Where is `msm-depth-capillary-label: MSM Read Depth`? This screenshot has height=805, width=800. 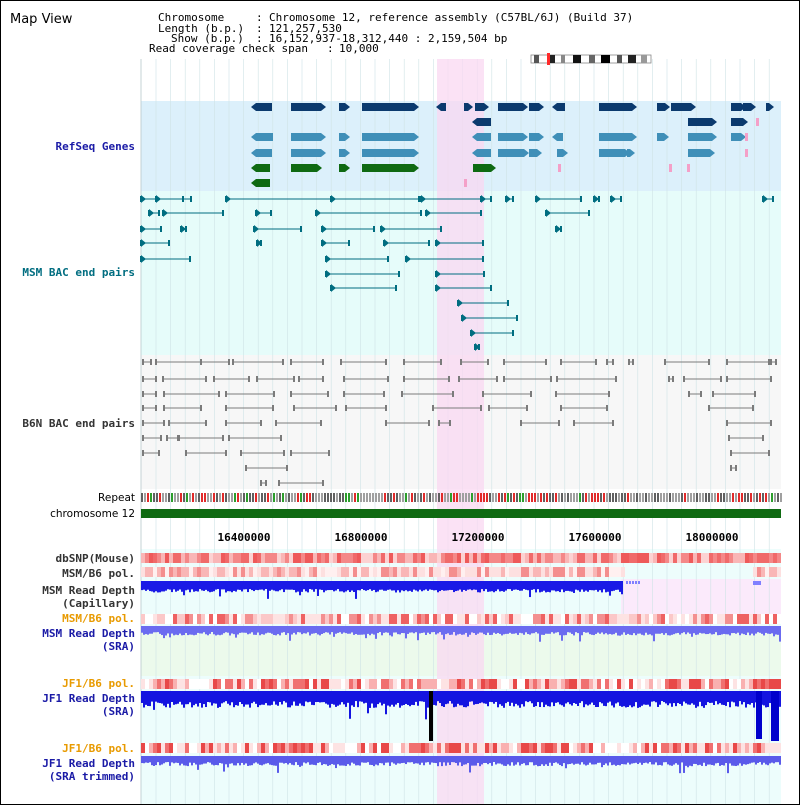 msm-depth-capillary-label: MSM Read Depth is located at coordinates (88, 590).